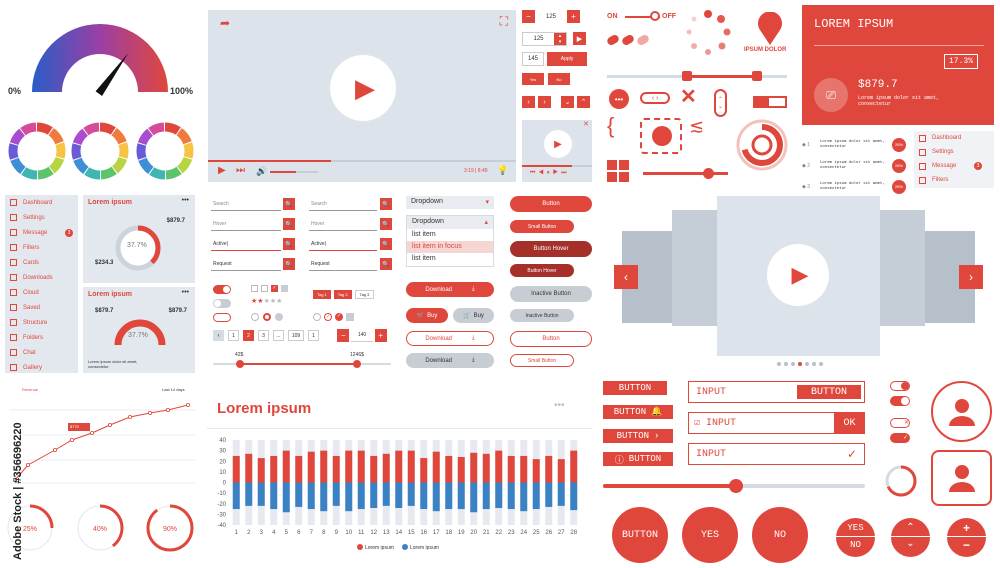 Image resolution: width=1000 pixels, height=568 pixels. What do you see at coordinates (642, 17) in the screenshot?
I see `on-off-slider` at bounding box center [642, 17].